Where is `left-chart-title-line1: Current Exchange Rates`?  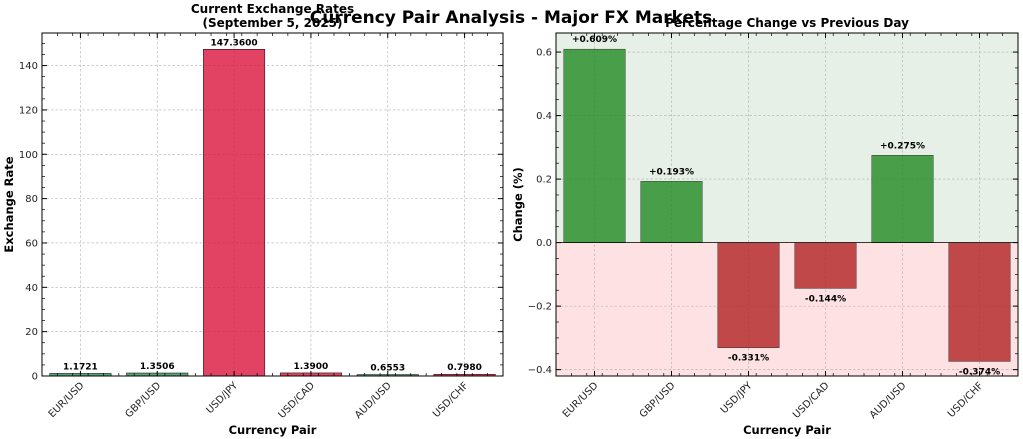
left-chart-title-line1: Current Exchange Rates is located at coordinates (272, 9).